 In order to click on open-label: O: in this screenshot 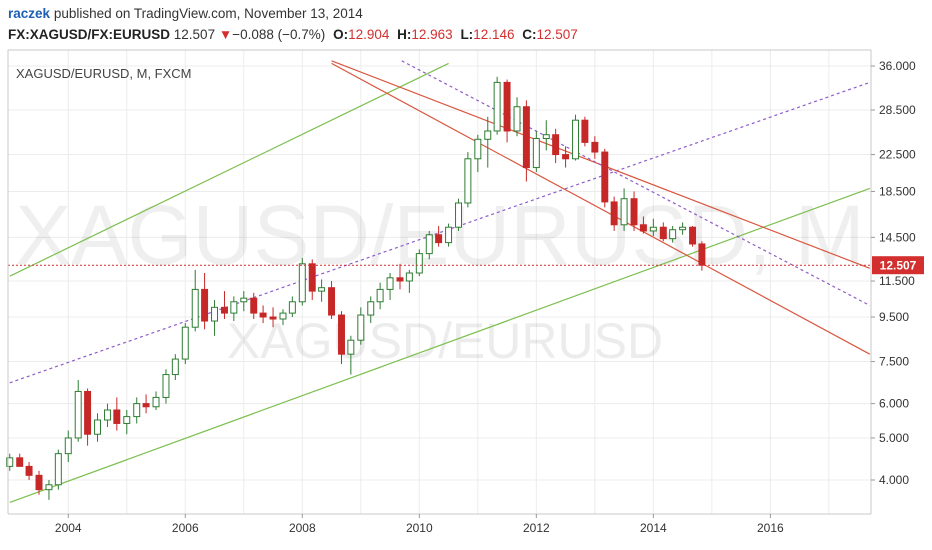, I will do `click(341, 34)`.